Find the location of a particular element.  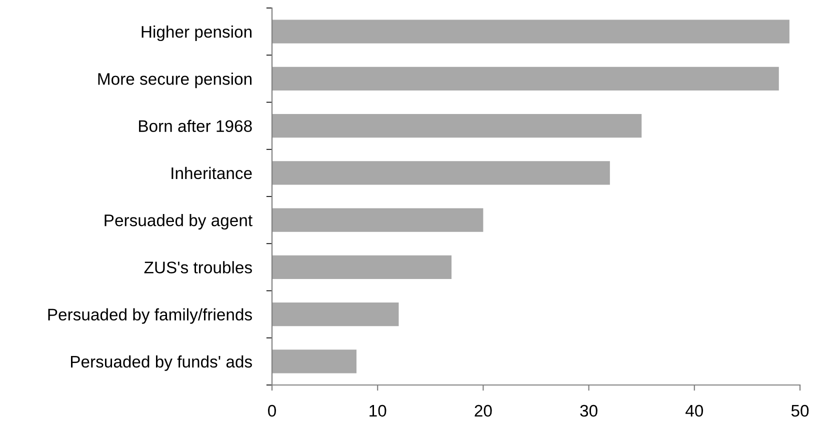

y-tick-label: Inheritance is located at coordinates (212, 173).